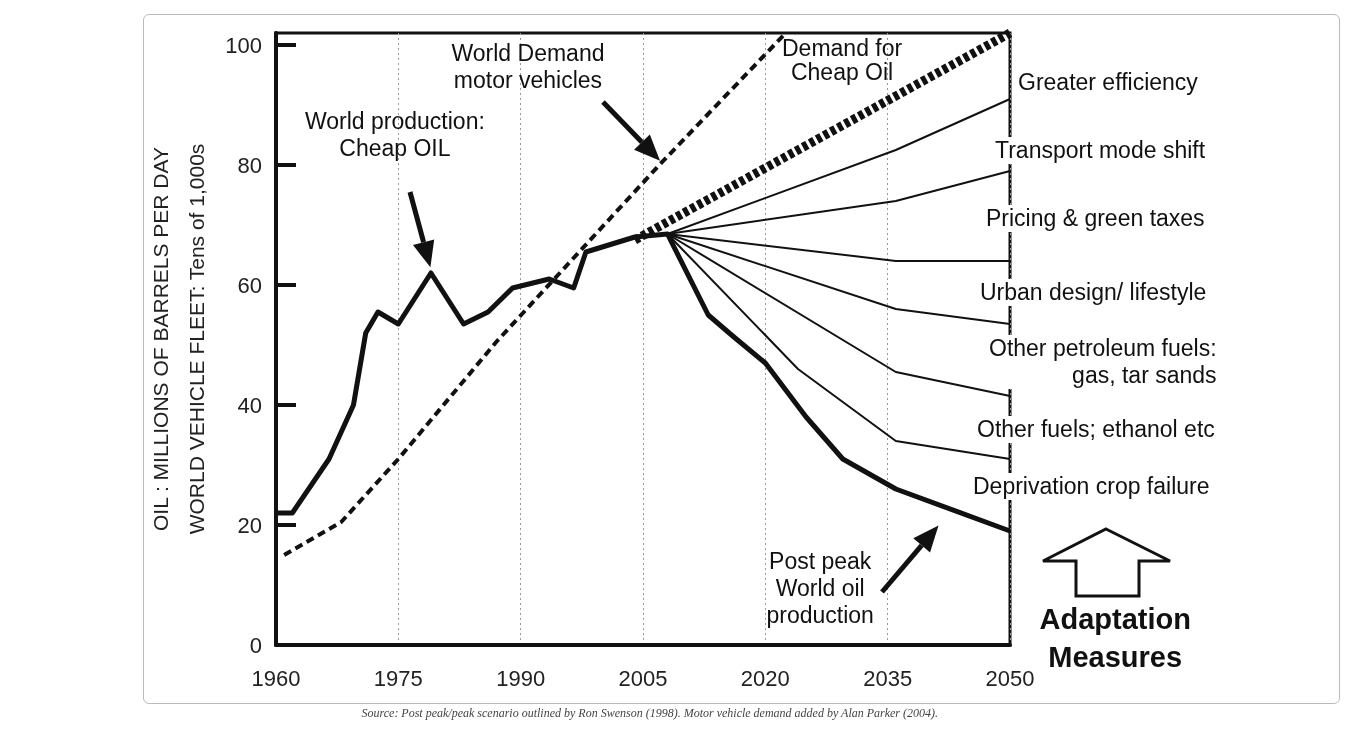  Describe the element at coordinates (1096, 429) in the screenshot. I see `annotation: Other fuels; ethanol etc` at that location.